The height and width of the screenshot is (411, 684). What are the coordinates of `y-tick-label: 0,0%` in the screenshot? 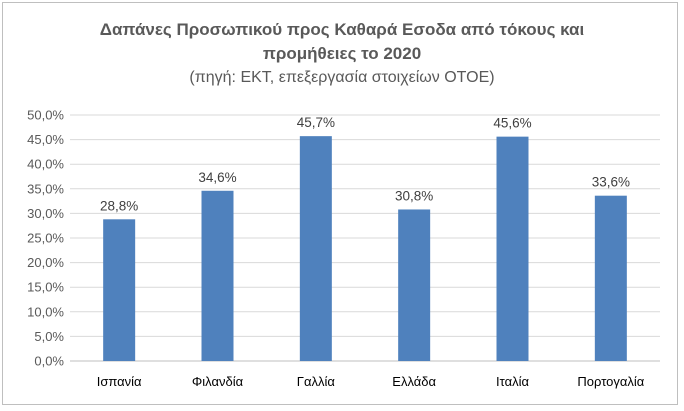 It's located at (49, 361).